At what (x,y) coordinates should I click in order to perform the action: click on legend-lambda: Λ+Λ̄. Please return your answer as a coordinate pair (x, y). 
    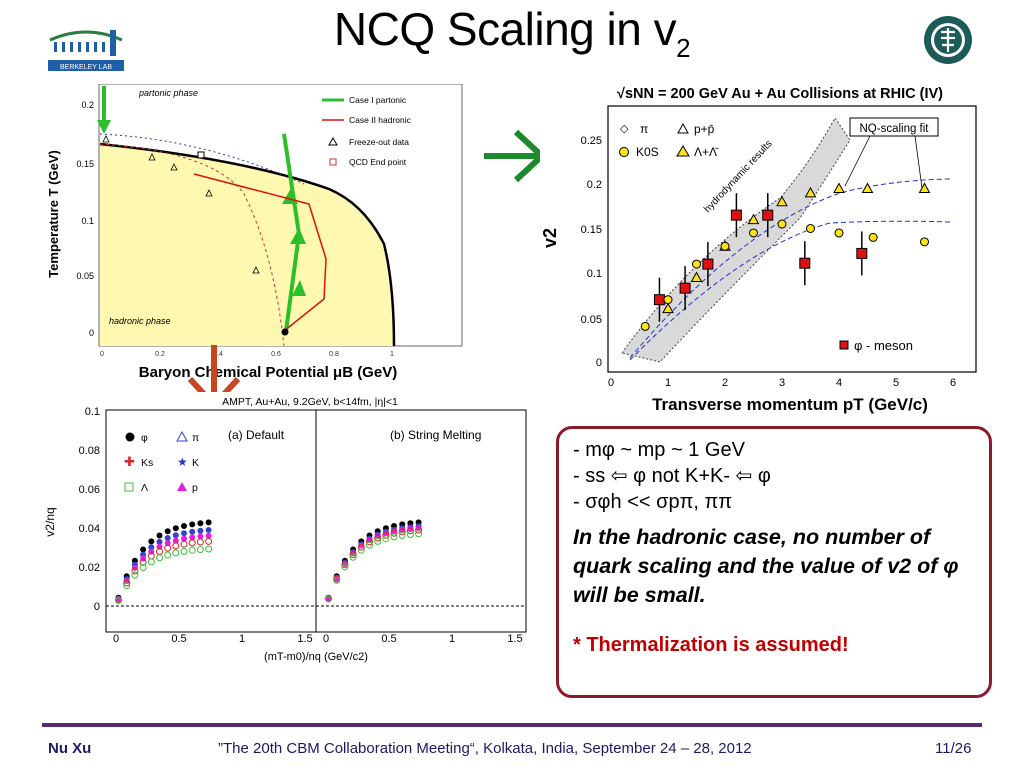
    Looking at the image, I should click on (706, 152).